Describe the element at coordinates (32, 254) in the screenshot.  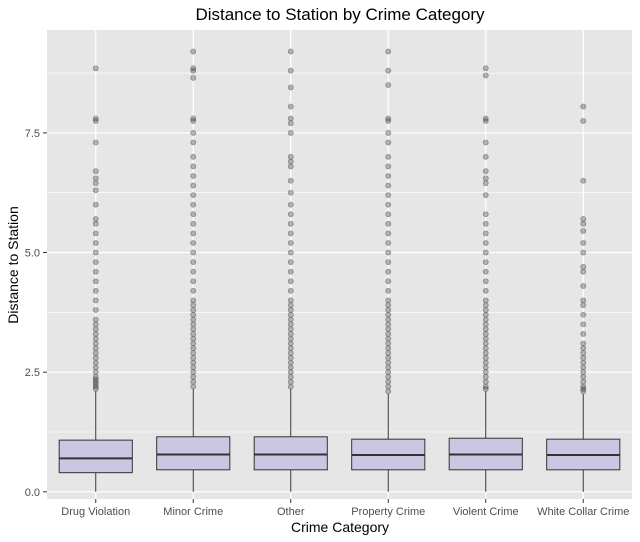
I see `y-tick-label: 5.0` at that location.